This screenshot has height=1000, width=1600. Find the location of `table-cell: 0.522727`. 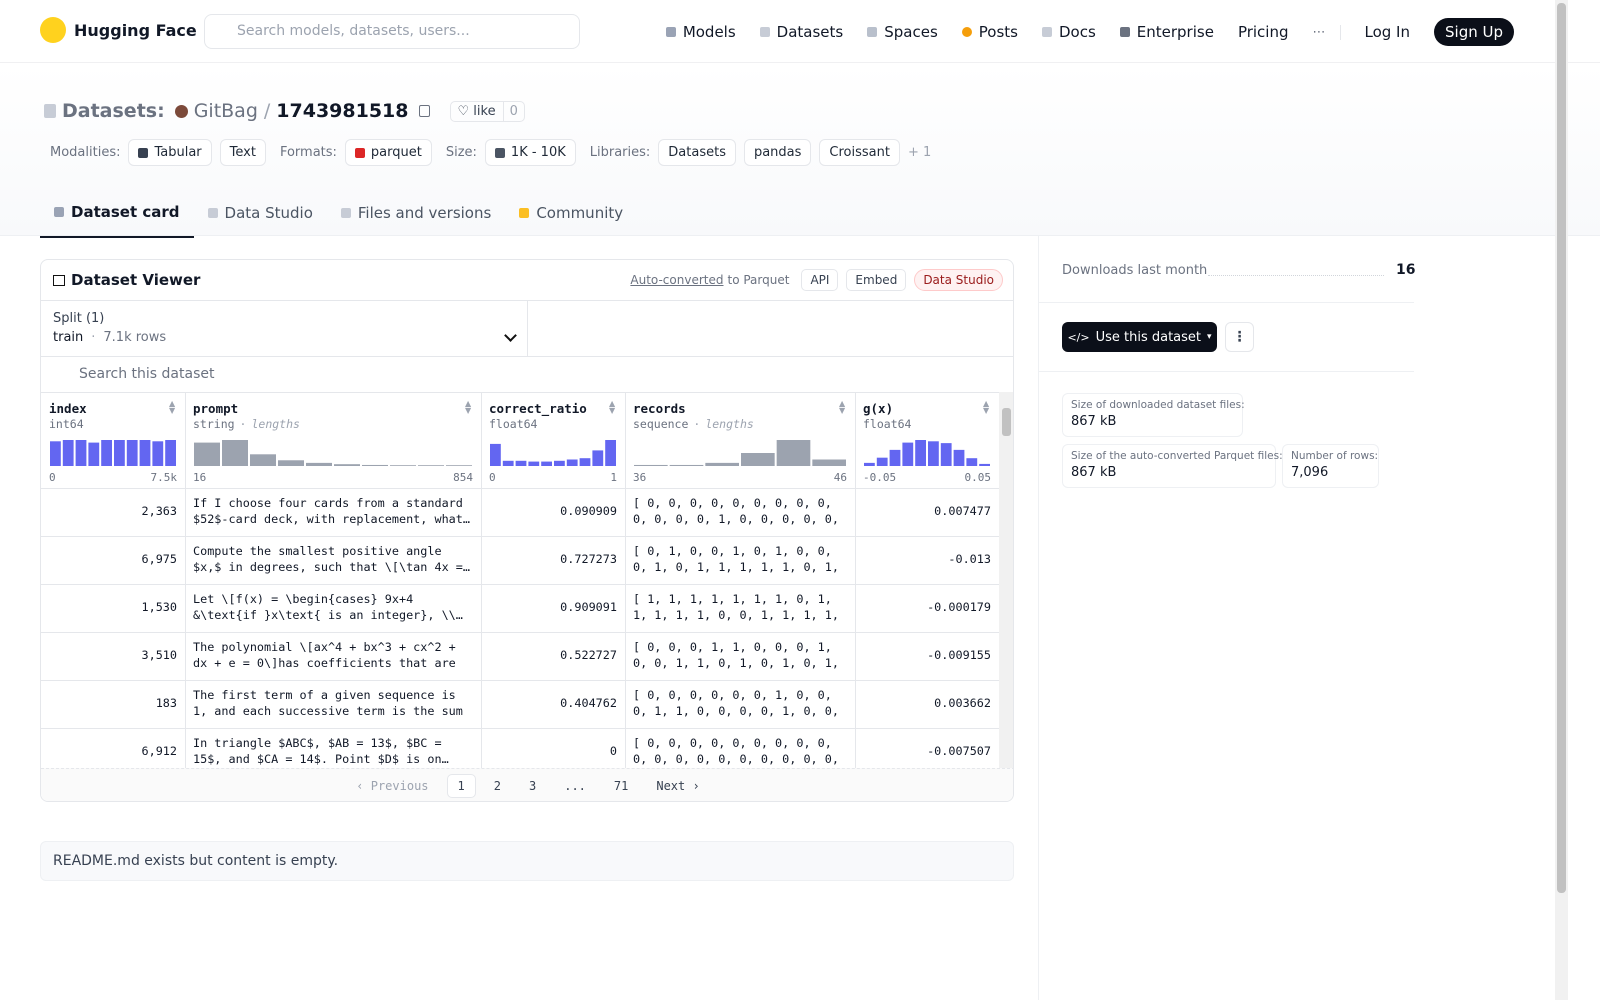

table-cell: 0.522727 is located at coordinates (588, 655).